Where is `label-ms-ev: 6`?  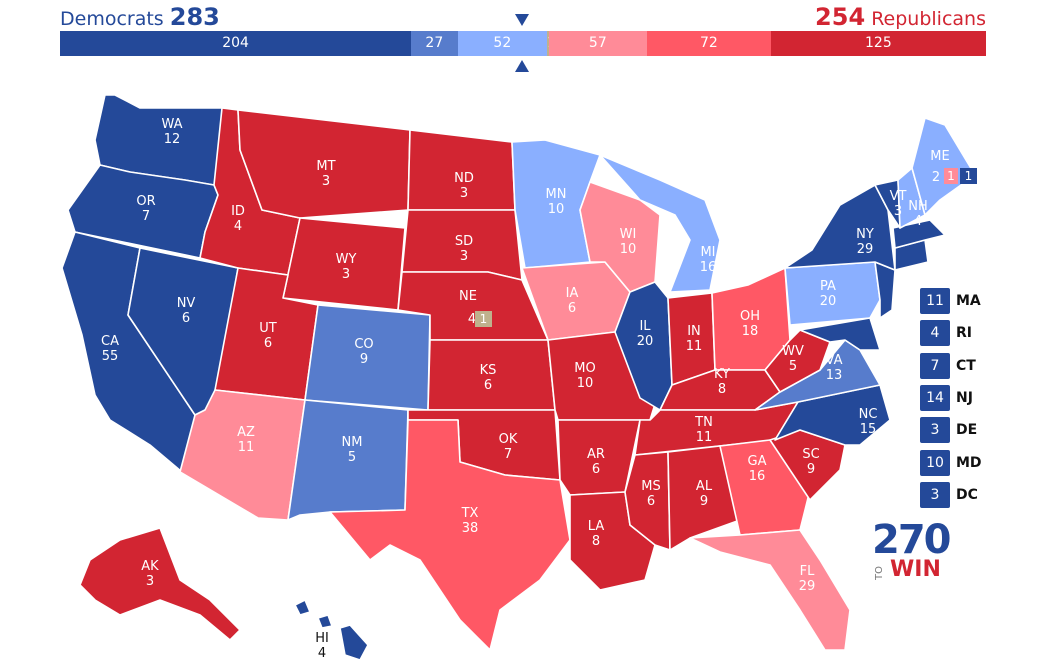
label-ms-ev: 6 is located at coordinates (651, 501).